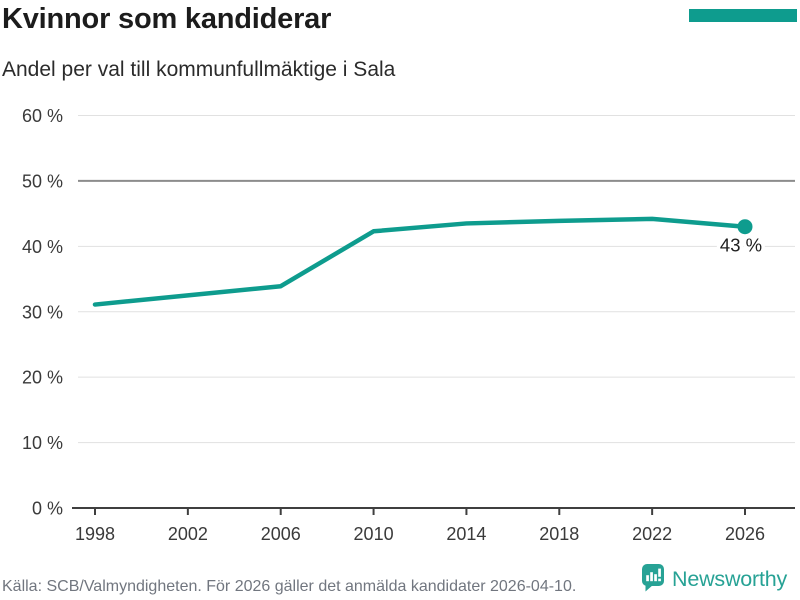 This screenshot has height=600, width=800. I want to click on chart-title: Kvinnor som kandiderar, so click(167, 19).